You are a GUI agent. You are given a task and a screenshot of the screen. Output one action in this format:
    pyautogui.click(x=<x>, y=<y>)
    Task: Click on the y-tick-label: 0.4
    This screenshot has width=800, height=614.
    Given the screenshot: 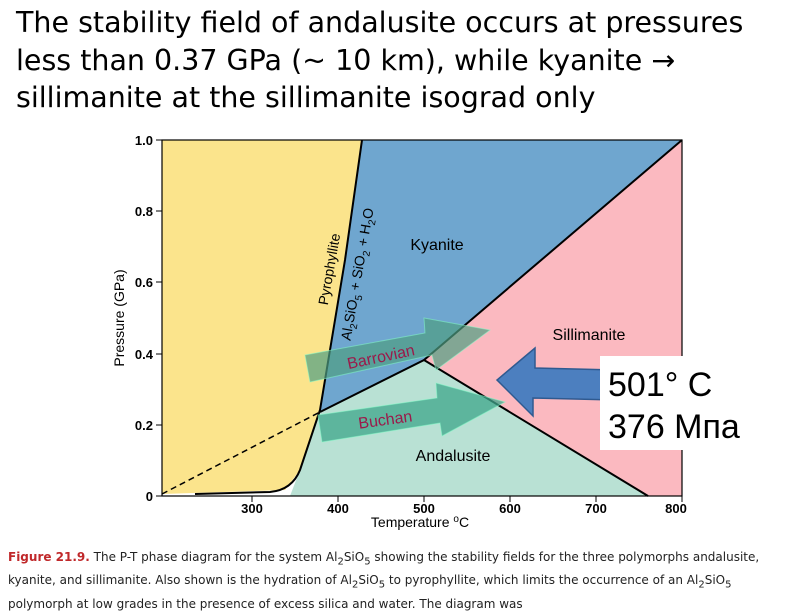 What is the action you would take?
    pyautogui.click(x=144, y=354)
    